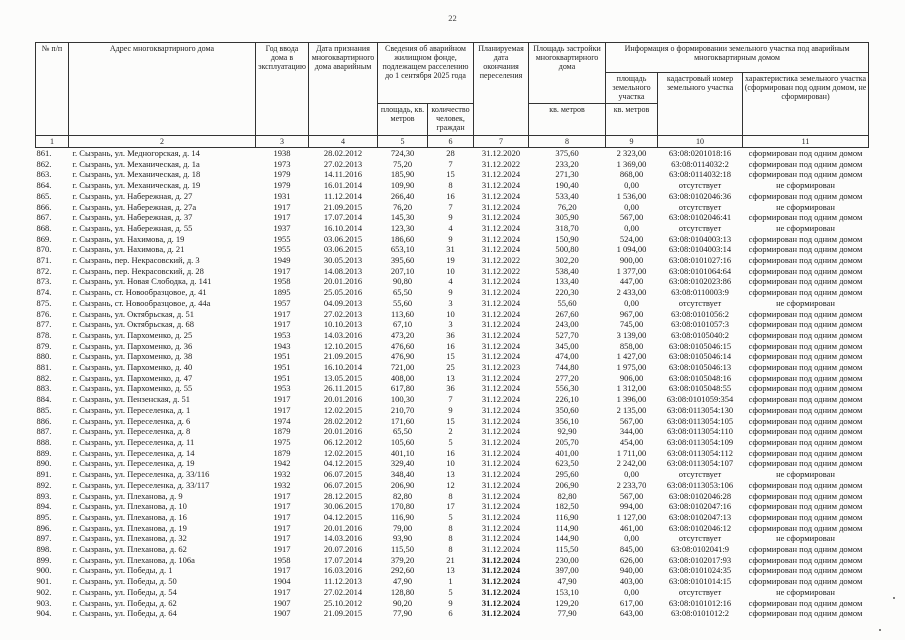 The width and height of the screenshot is (905, 640). Describe the element at coordinates (567, 185) in the screenshot. I see `cell-building_area: 190,40` at that location.